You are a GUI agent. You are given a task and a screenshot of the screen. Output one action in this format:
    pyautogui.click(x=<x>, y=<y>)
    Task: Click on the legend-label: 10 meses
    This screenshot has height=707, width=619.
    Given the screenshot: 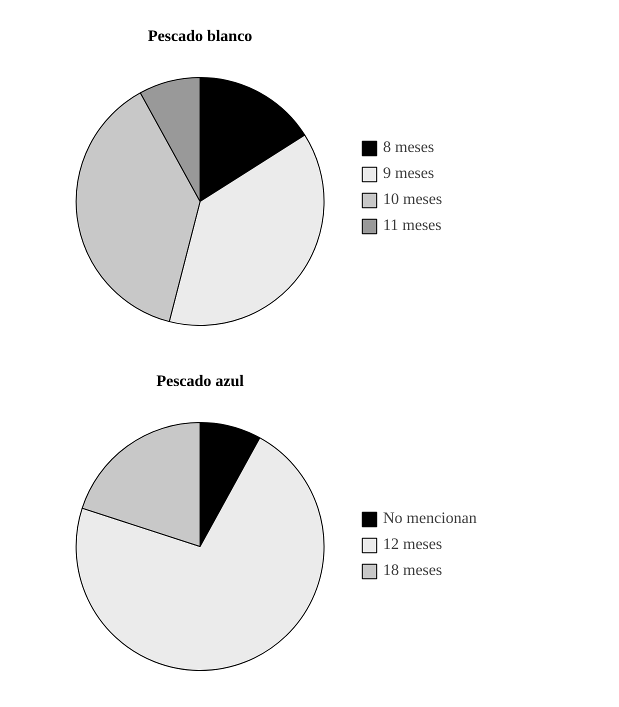 What is the action you would take?
    pyautogui.click(x=412, y=200)
    